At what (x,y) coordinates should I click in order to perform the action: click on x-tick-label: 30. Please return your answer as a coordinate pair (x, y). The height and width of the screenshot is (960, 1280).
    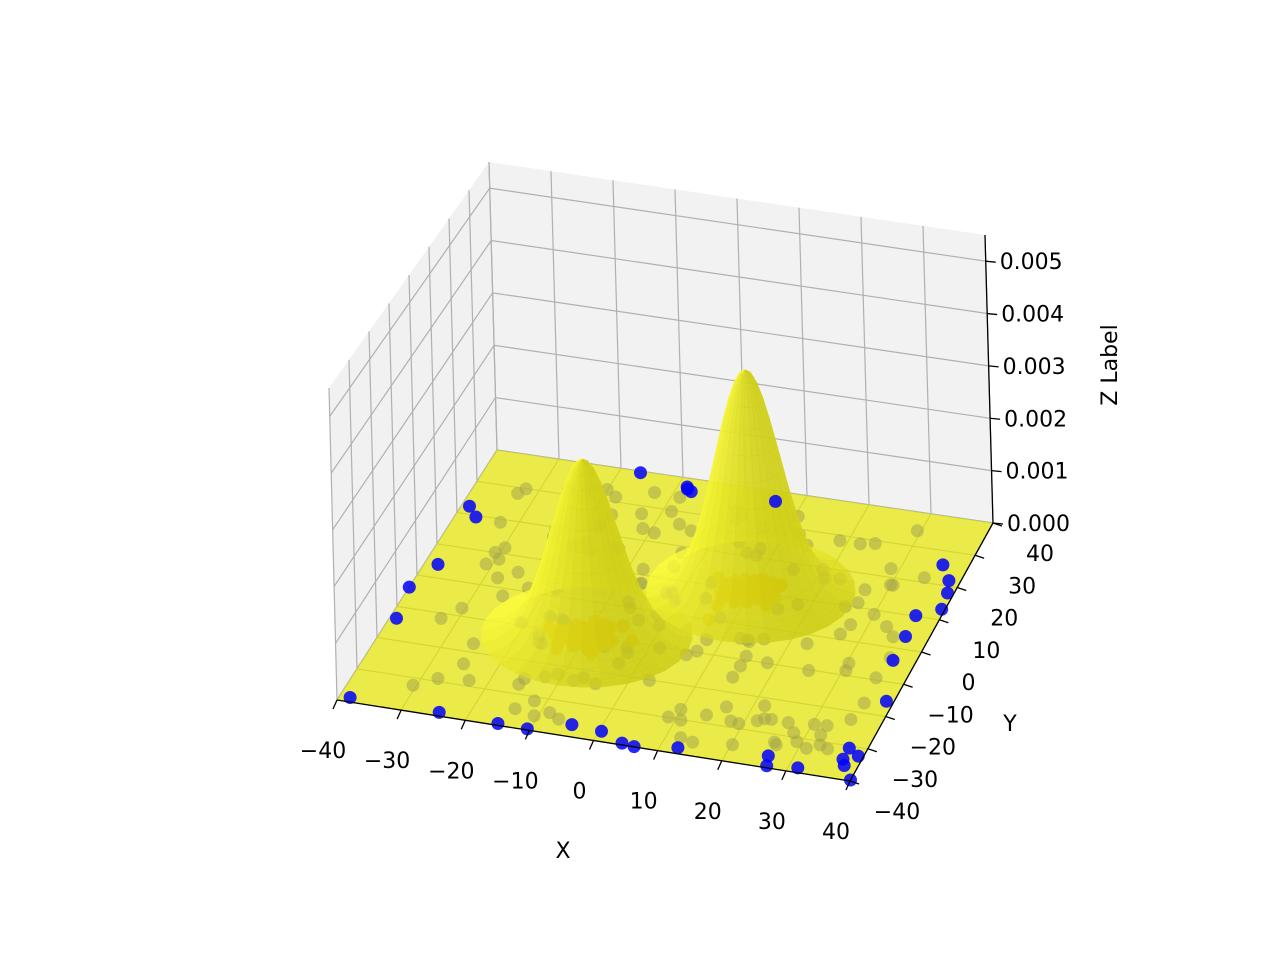
    Looking at the image, I should click on (772, 822).